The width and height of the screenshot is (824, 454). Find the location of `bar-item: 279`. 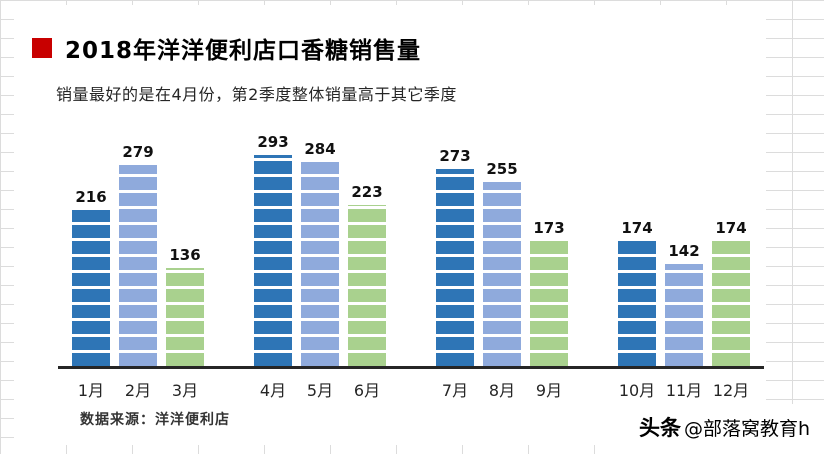

bar-item: 279 is located at coordinates (138, 254).